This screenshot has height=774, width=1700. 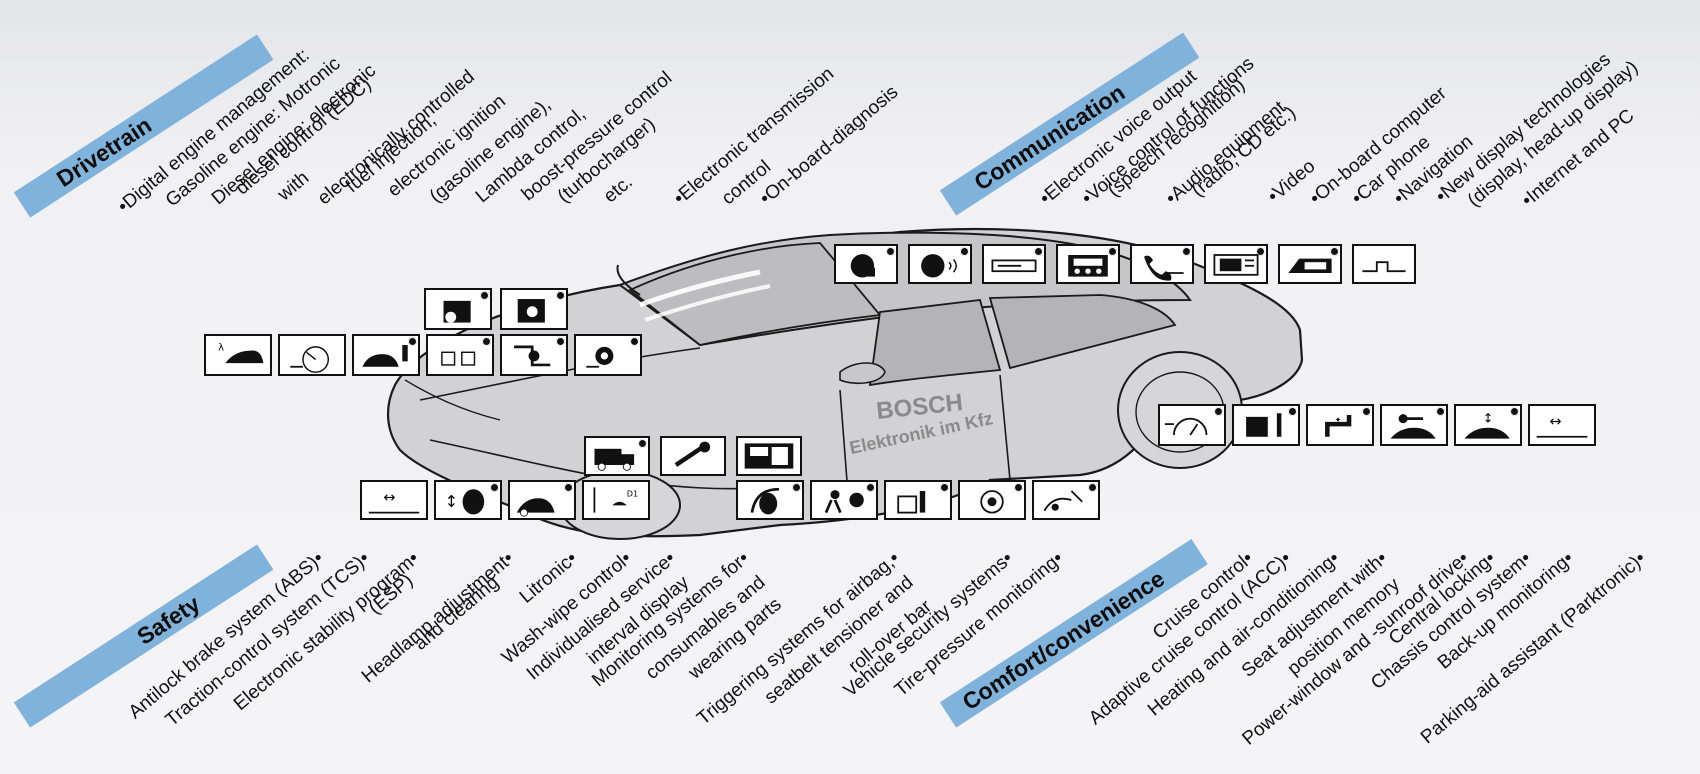 What do you see at coordinates (617, 456) in the screenshot?
I see `service-truck-icon` at bounding box center [617, 456].